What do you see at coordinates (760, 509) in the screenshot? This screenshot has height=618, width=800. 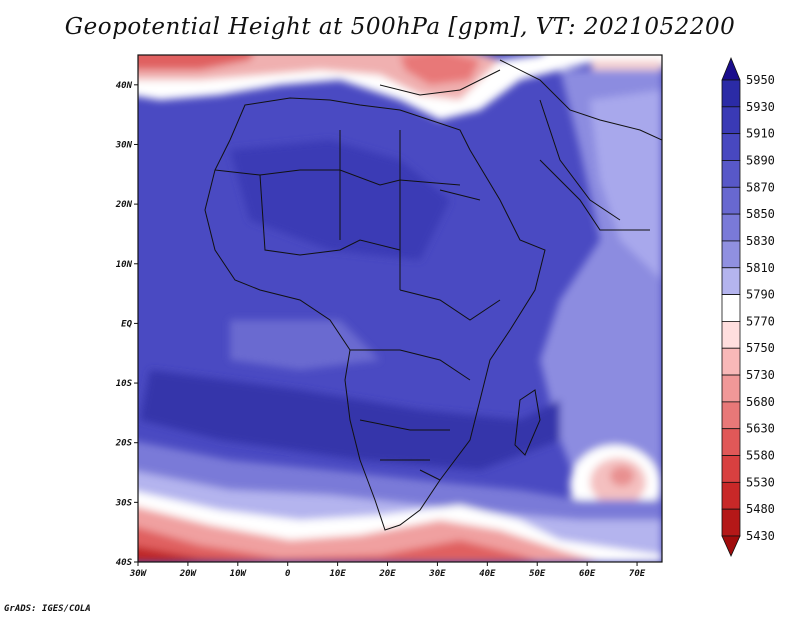 I see `colorbar-label: 5480` at bounding box center [760, 509].